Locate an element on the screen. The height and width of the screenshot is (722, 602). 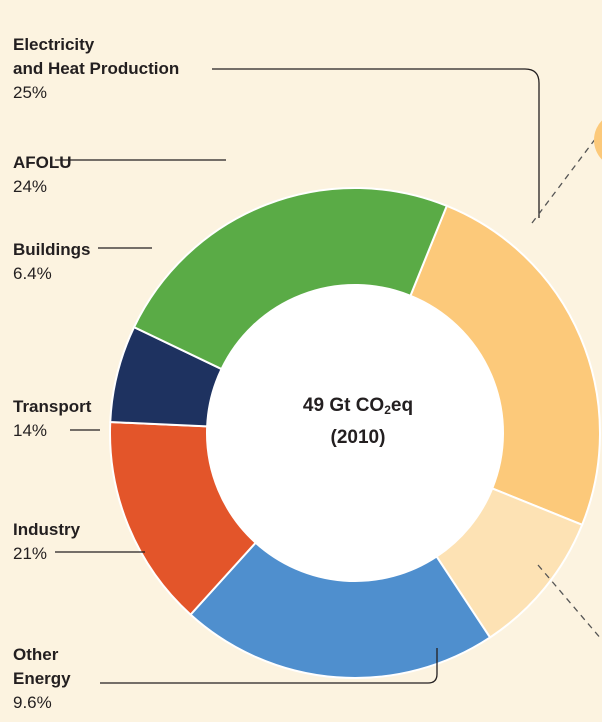
label-industry: Industry 21% is located at coordinates (46, 542).